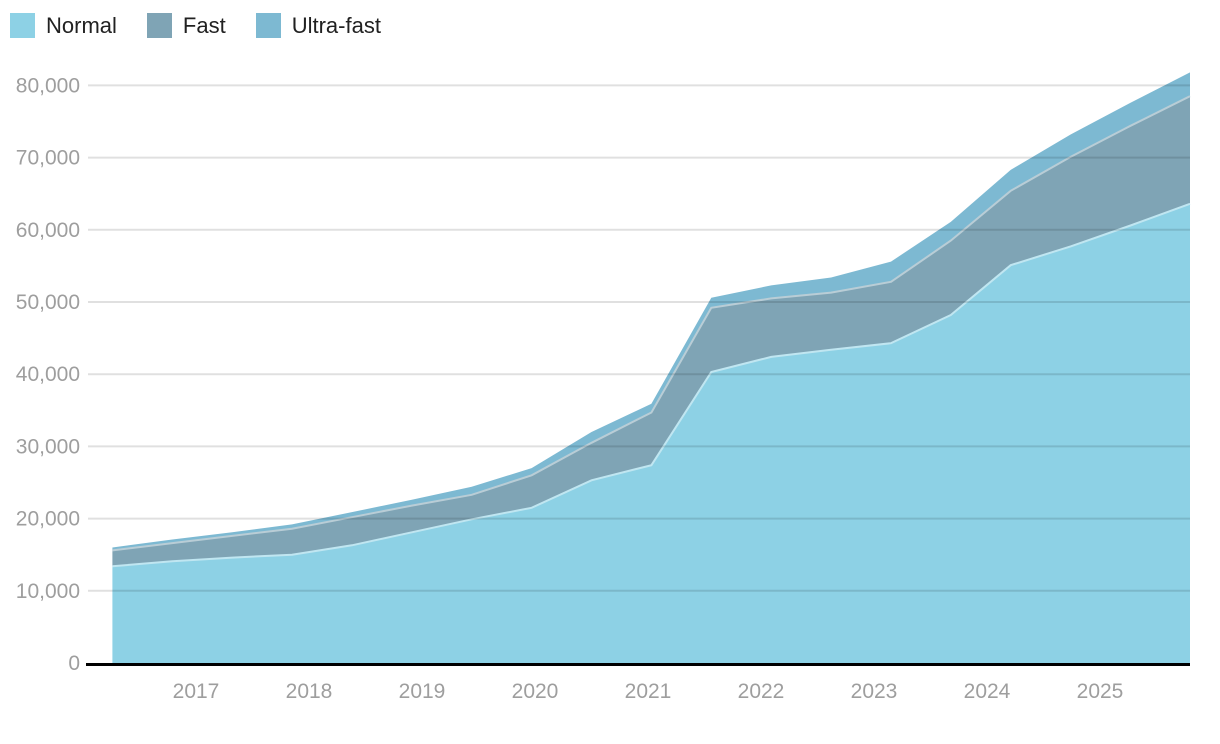 The height and width of the screenshot is (744, 1220). What do you see at coordinates (74, 663) in the screenshot?
I see `y-axis-tick-label: 0` at bounding box center [74, 663].